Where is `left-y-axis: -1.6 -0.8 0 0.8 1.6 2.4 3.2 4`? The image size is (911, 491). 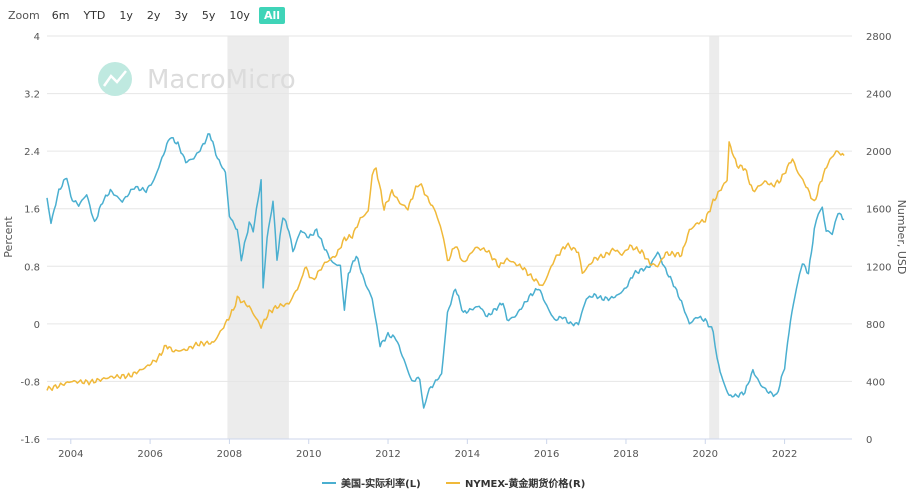 left-y-axis: -1.6 -0.8 0 0.8 1.6 2.4 3.2 4 is located at coordinates (30, 239).